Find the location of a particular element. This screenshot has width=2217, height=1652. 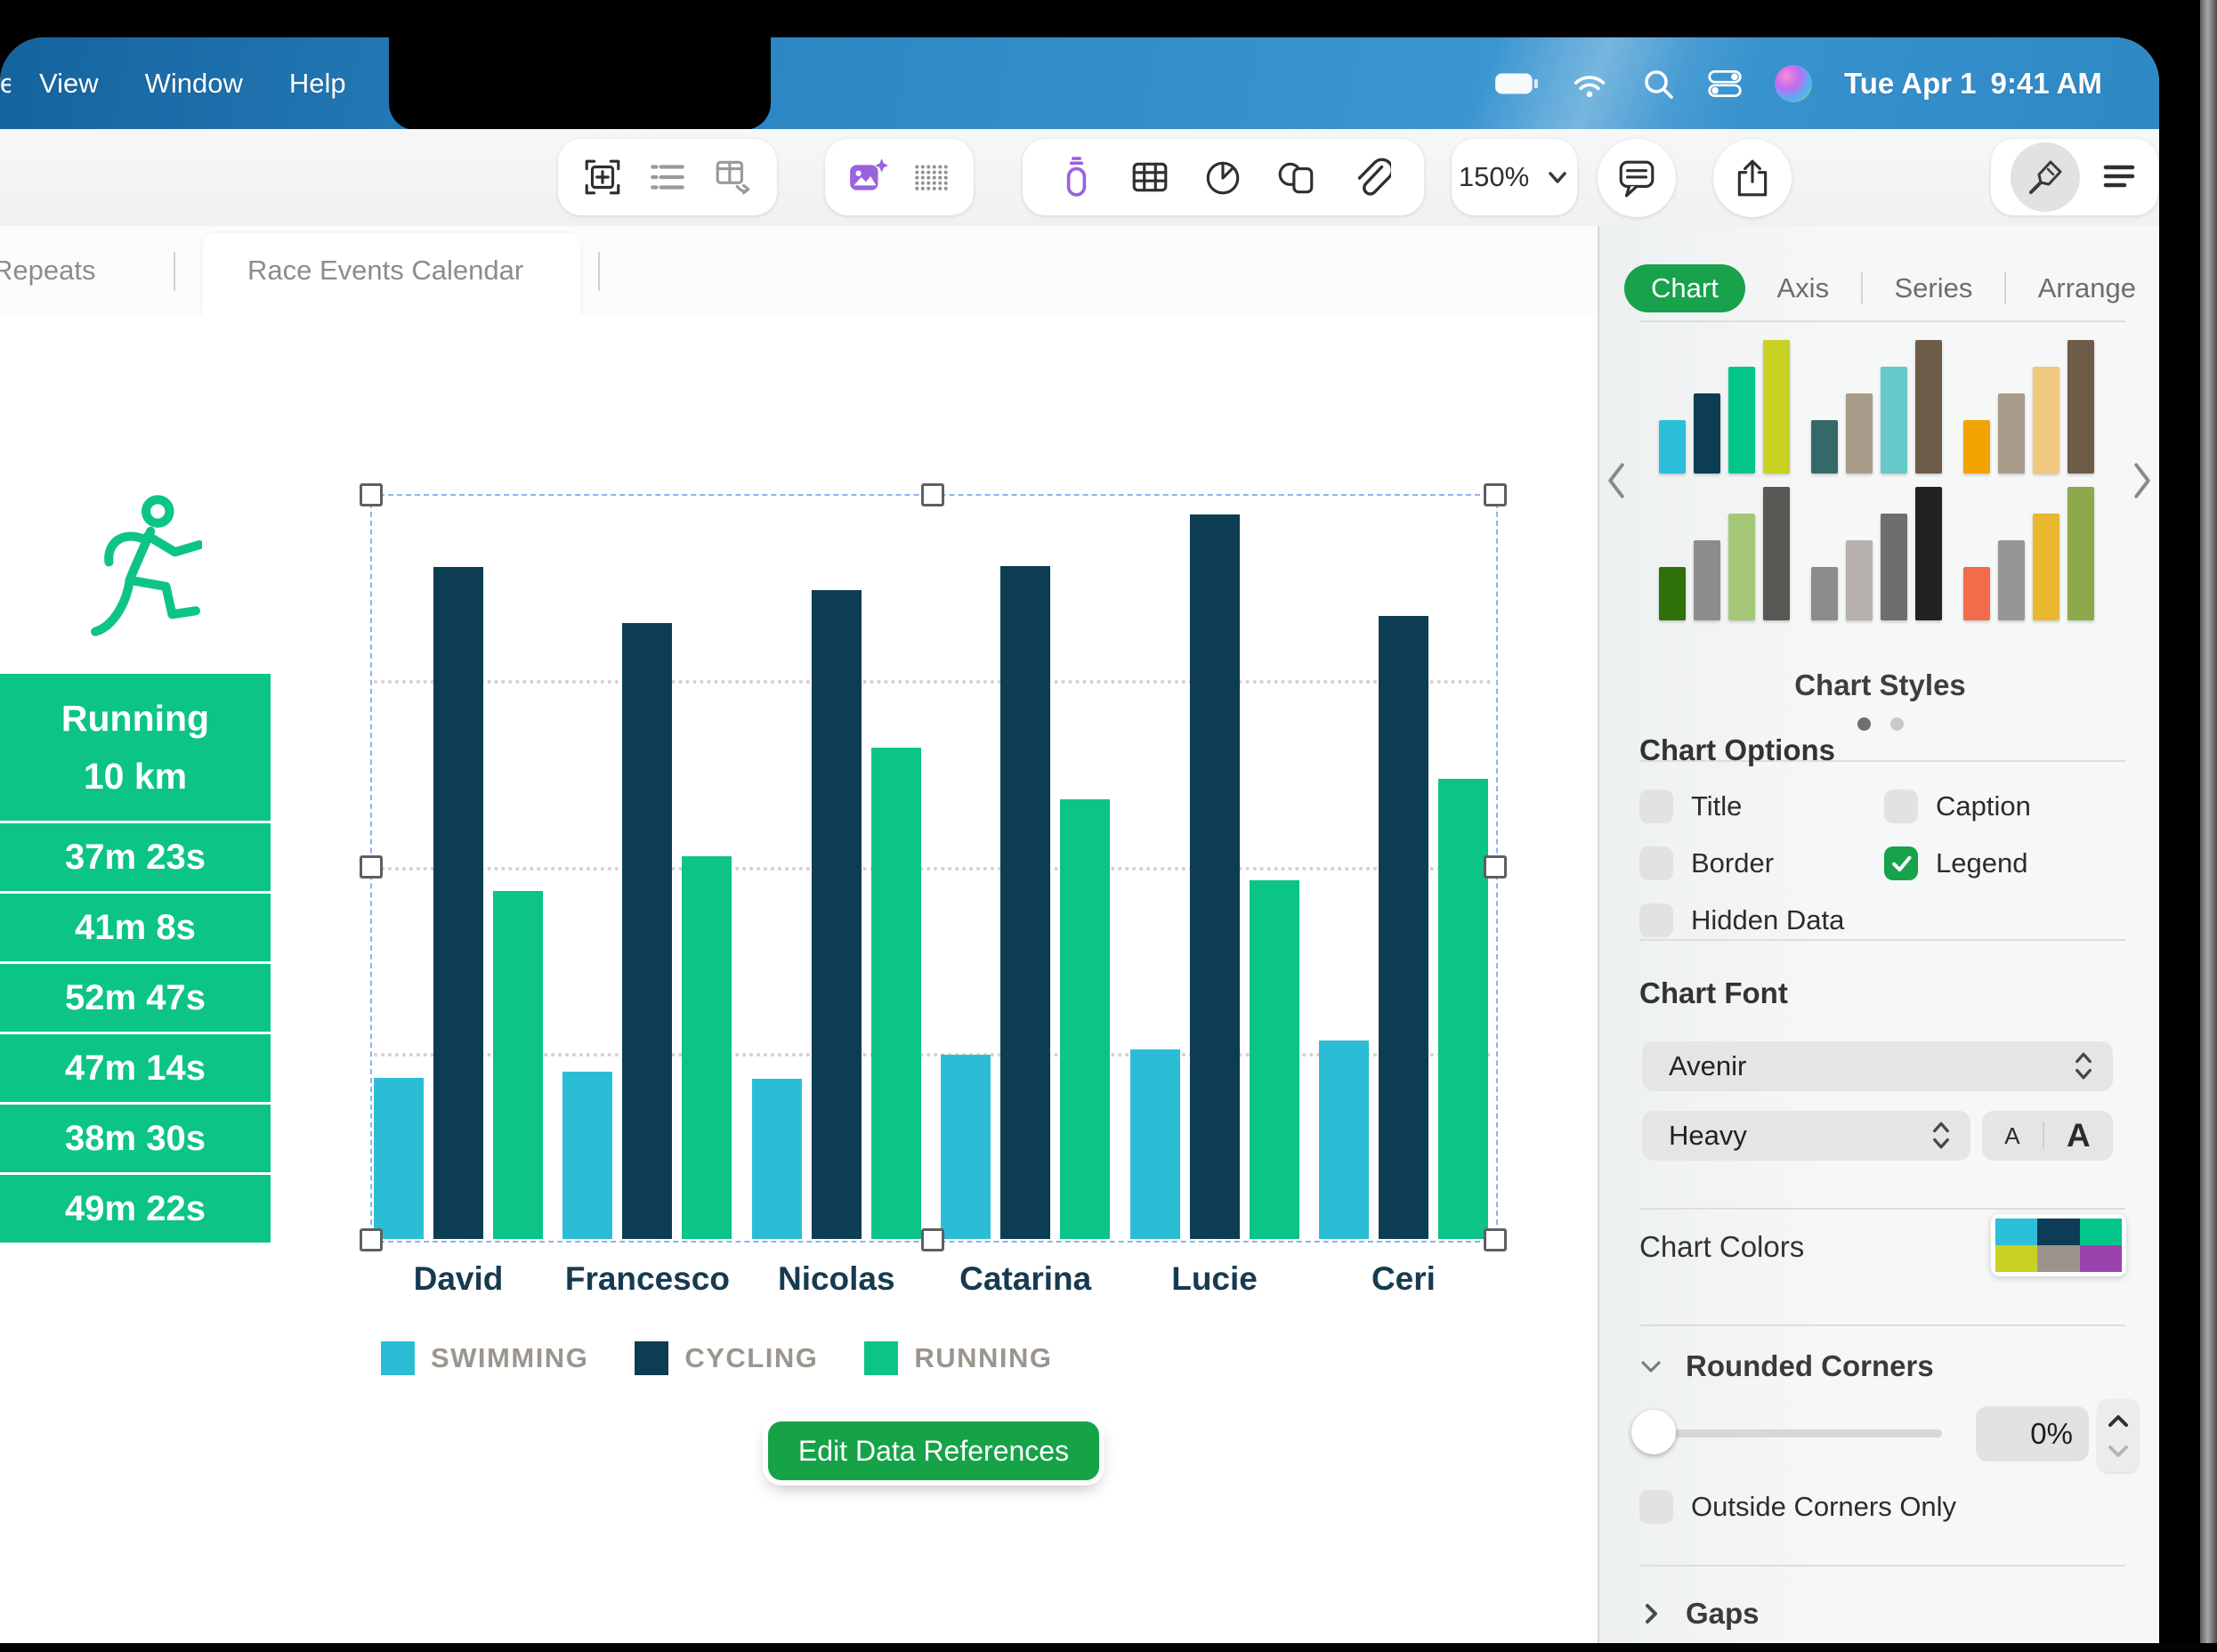

decrease-font-button: A is located at coordinates (2012, 1135).